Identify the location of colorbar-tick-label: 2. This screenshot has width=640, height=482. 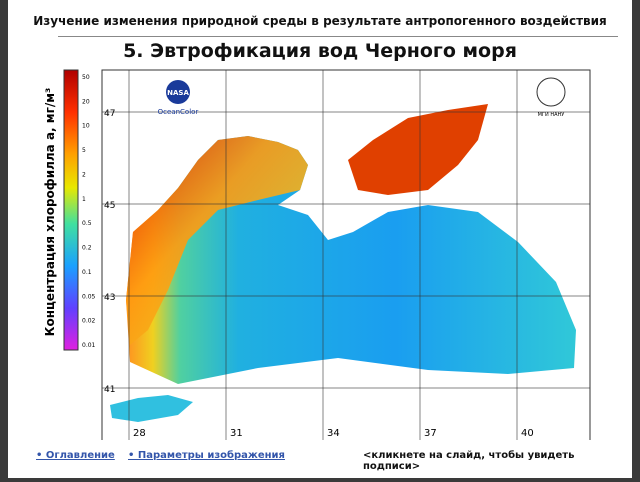
(84, 174).